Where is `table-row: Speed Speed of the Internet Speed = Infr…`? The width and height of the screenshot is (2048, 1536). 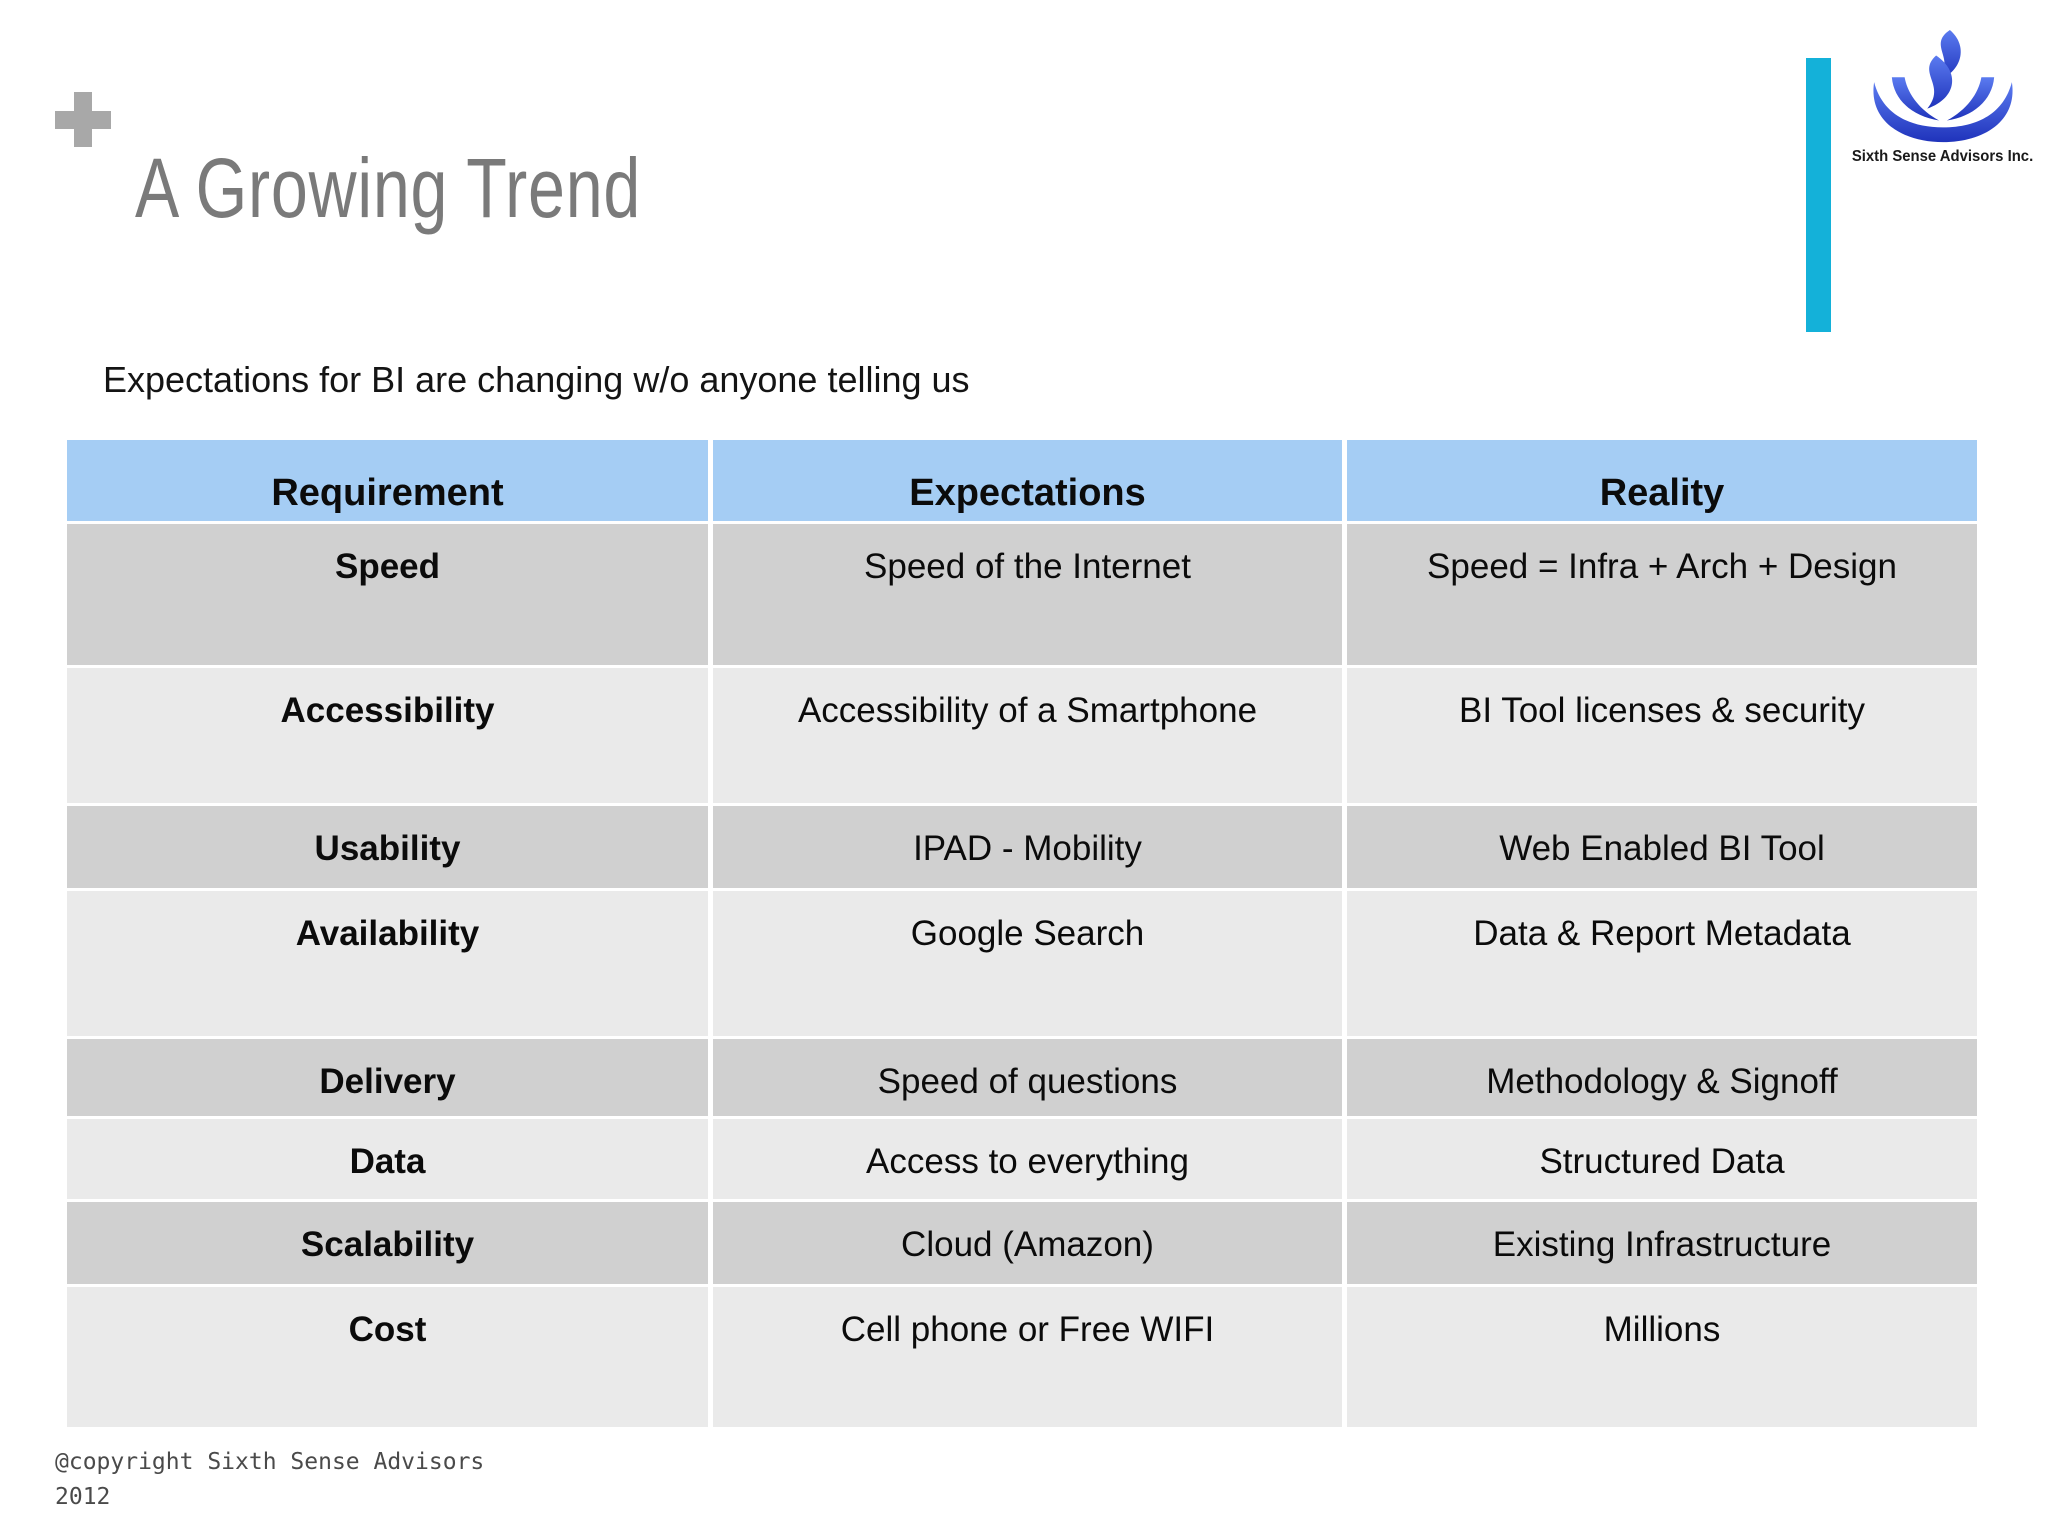 table-row: Speed Speed of the Internet Speed = Infr… is located at coordinates (1022, 594).